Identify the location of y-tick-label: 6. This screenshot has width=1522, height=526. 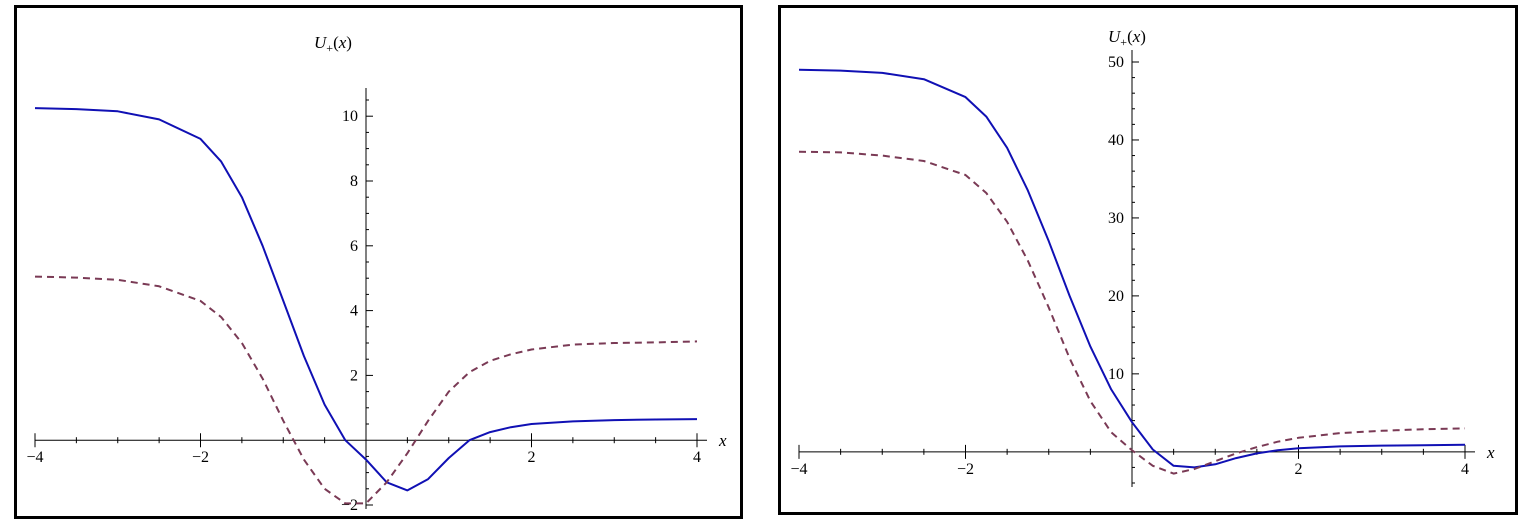
(354, 246).